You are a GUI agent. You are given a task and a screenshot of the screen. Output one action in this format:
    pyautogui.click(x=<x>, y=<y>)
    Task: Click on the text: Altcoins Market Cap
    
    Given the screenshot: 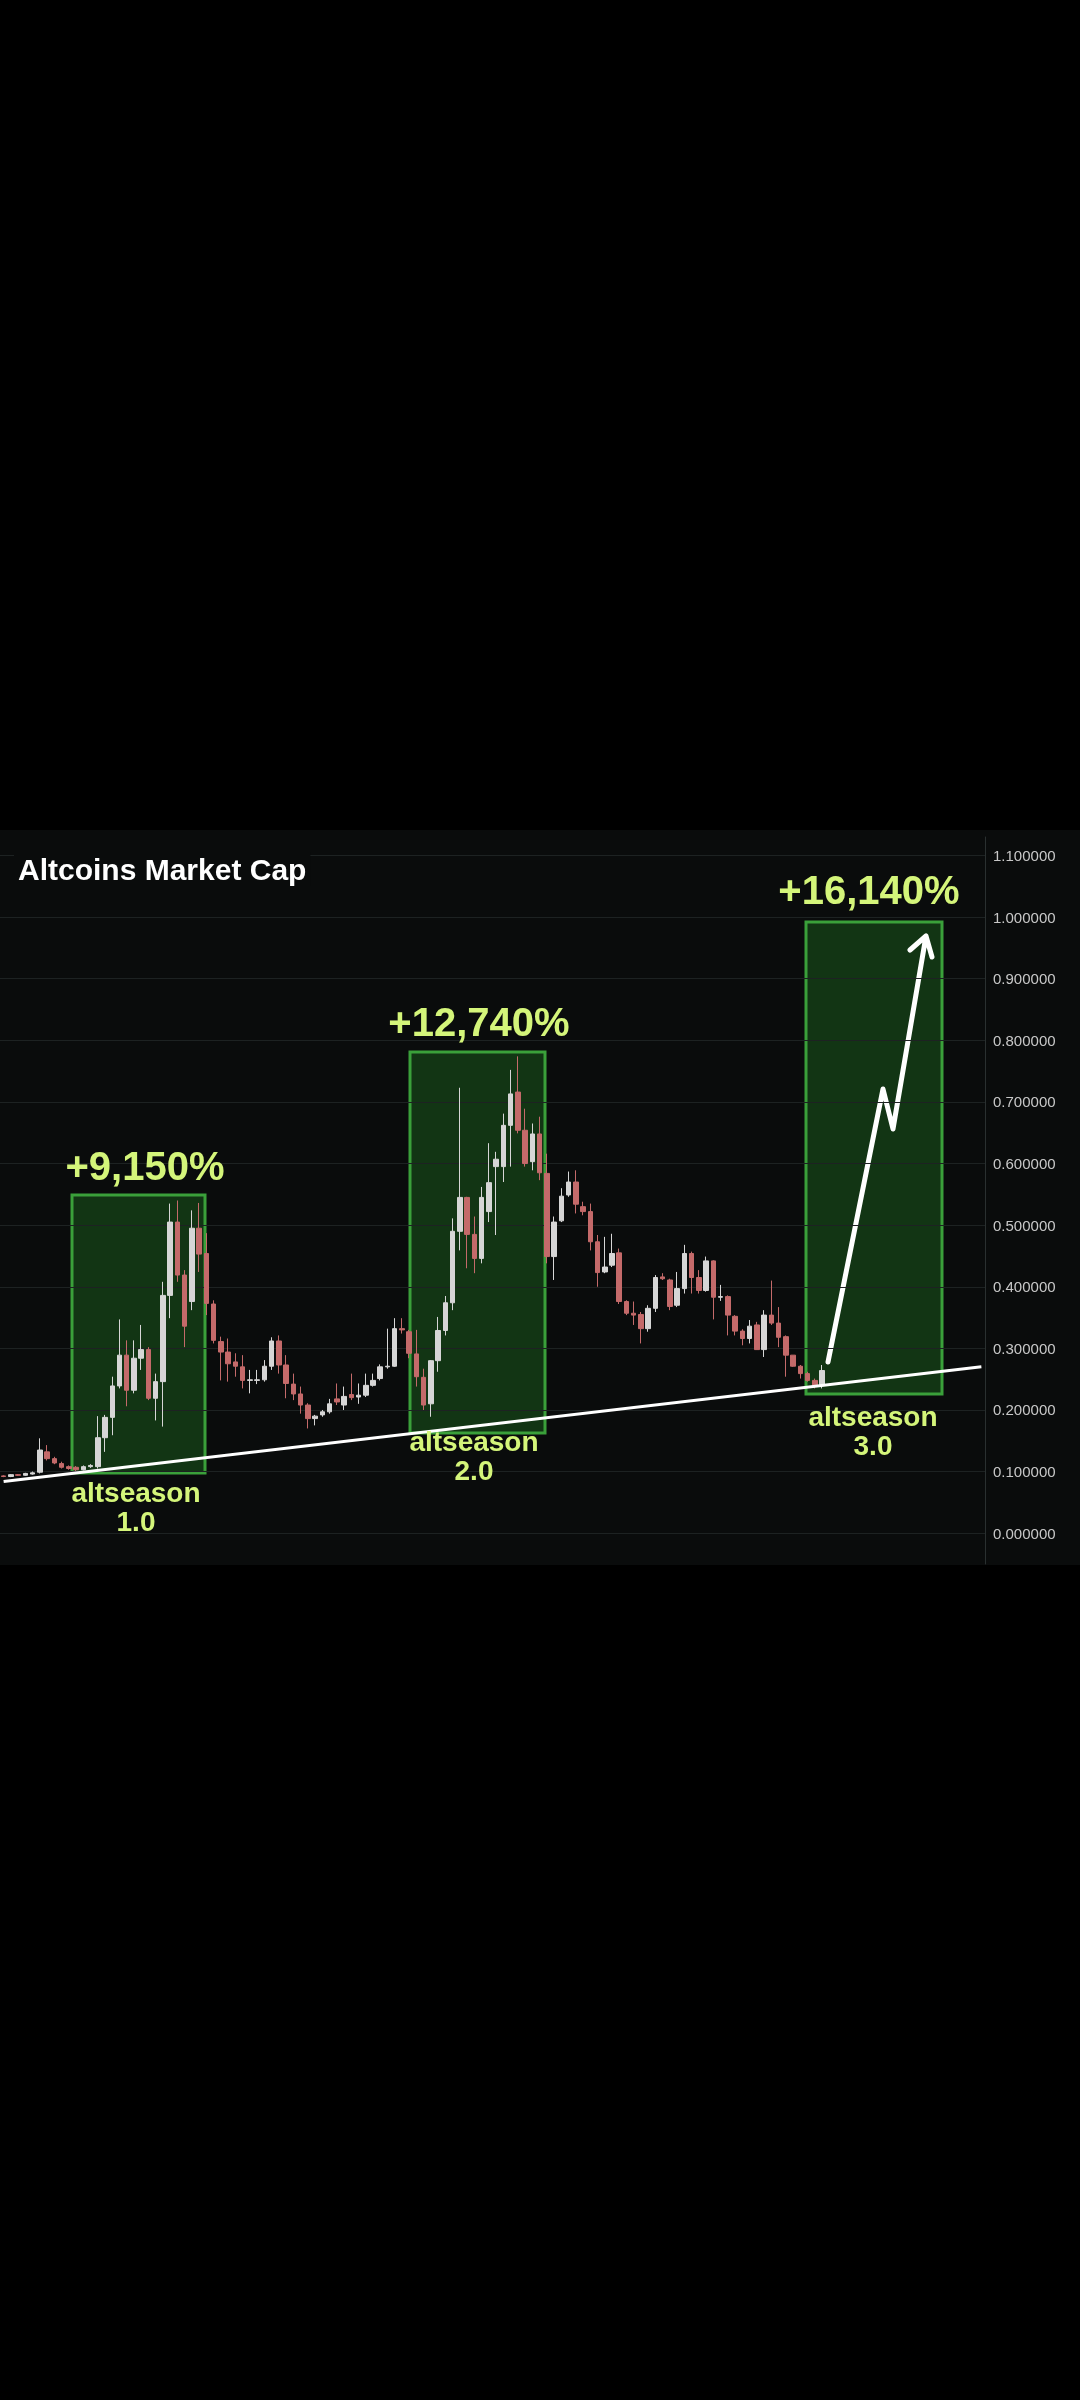 What is the action you would take?
    pyautogui.click(x=162, y=869)
    